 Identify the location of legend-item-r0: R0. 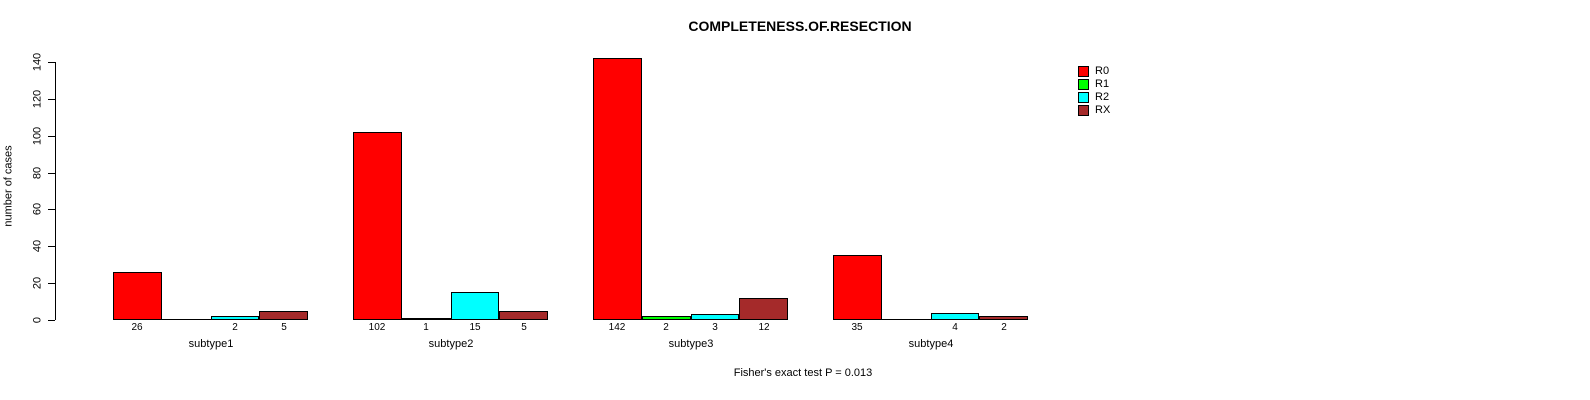
(1094, 71).